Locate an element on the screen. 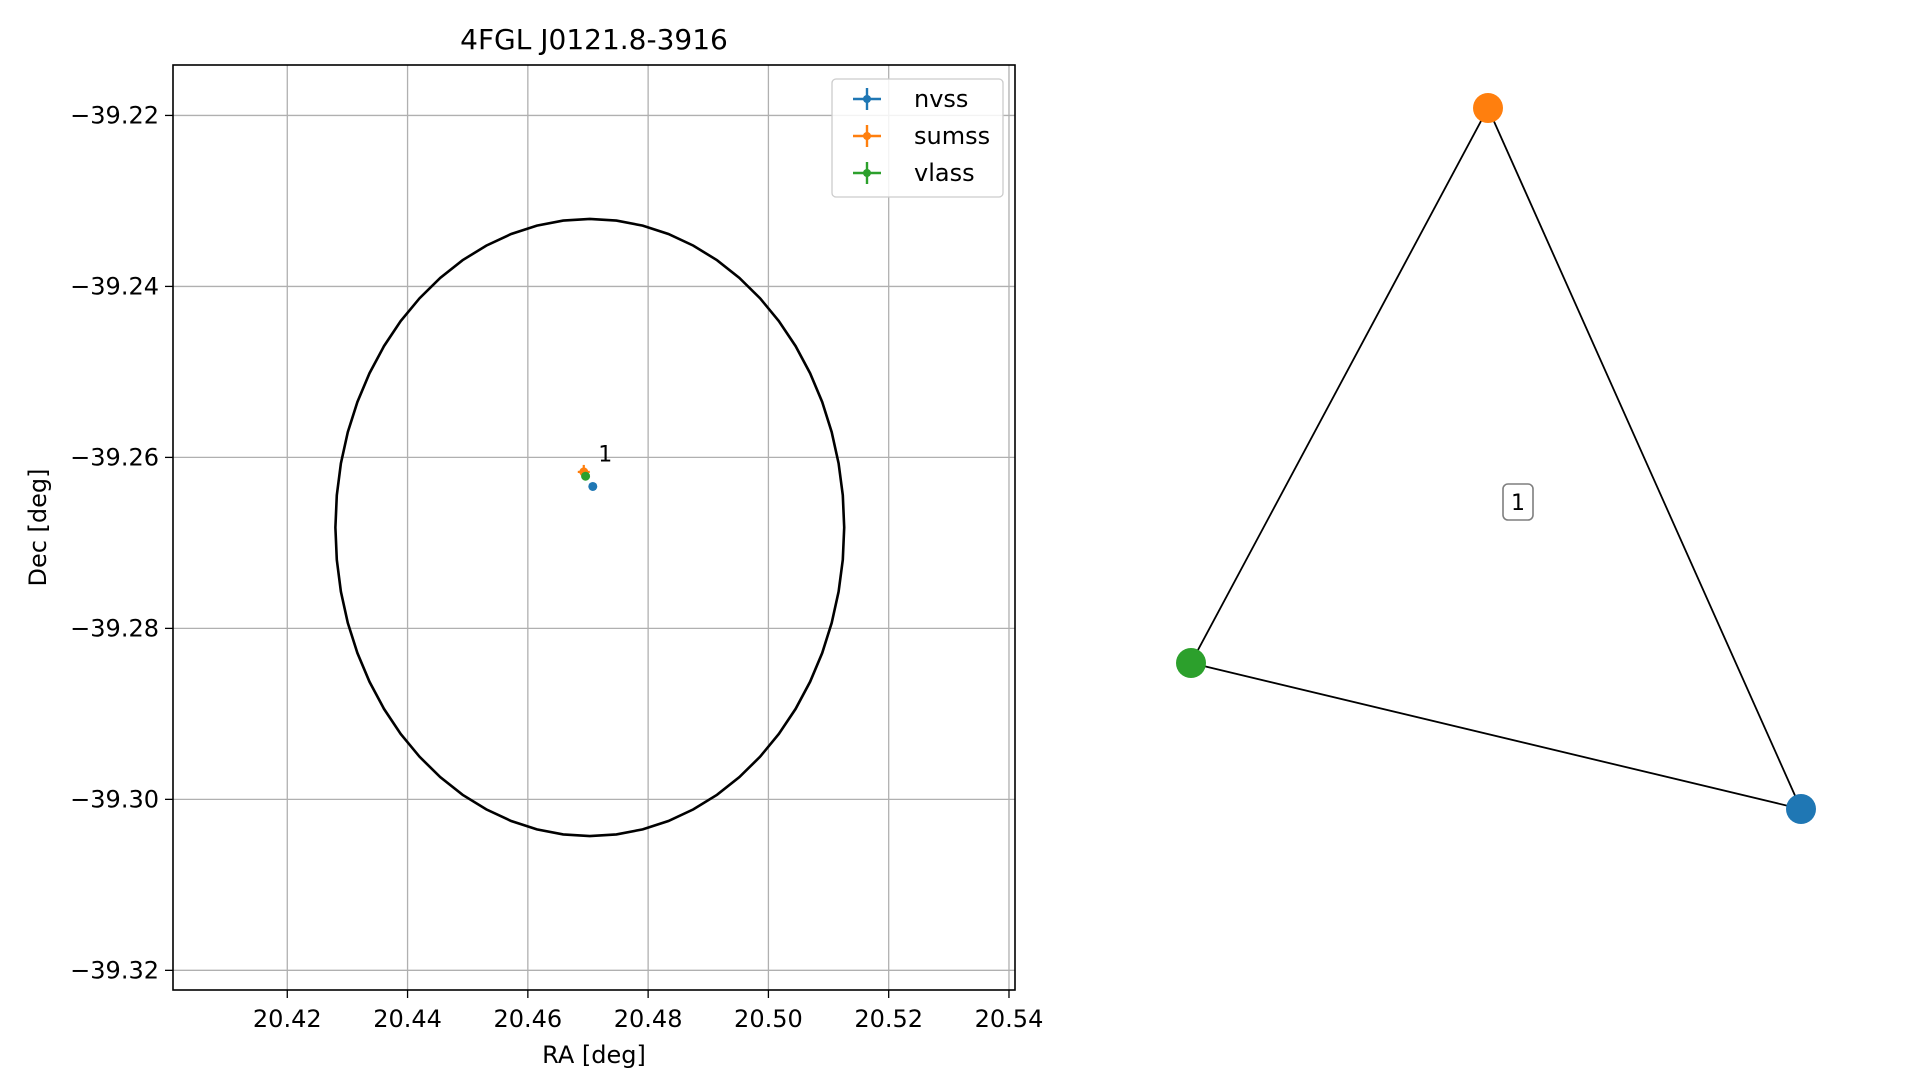 This screenshot has width=1919, height=1080. point-annotation: 1 is located at coordinates (605, 455).